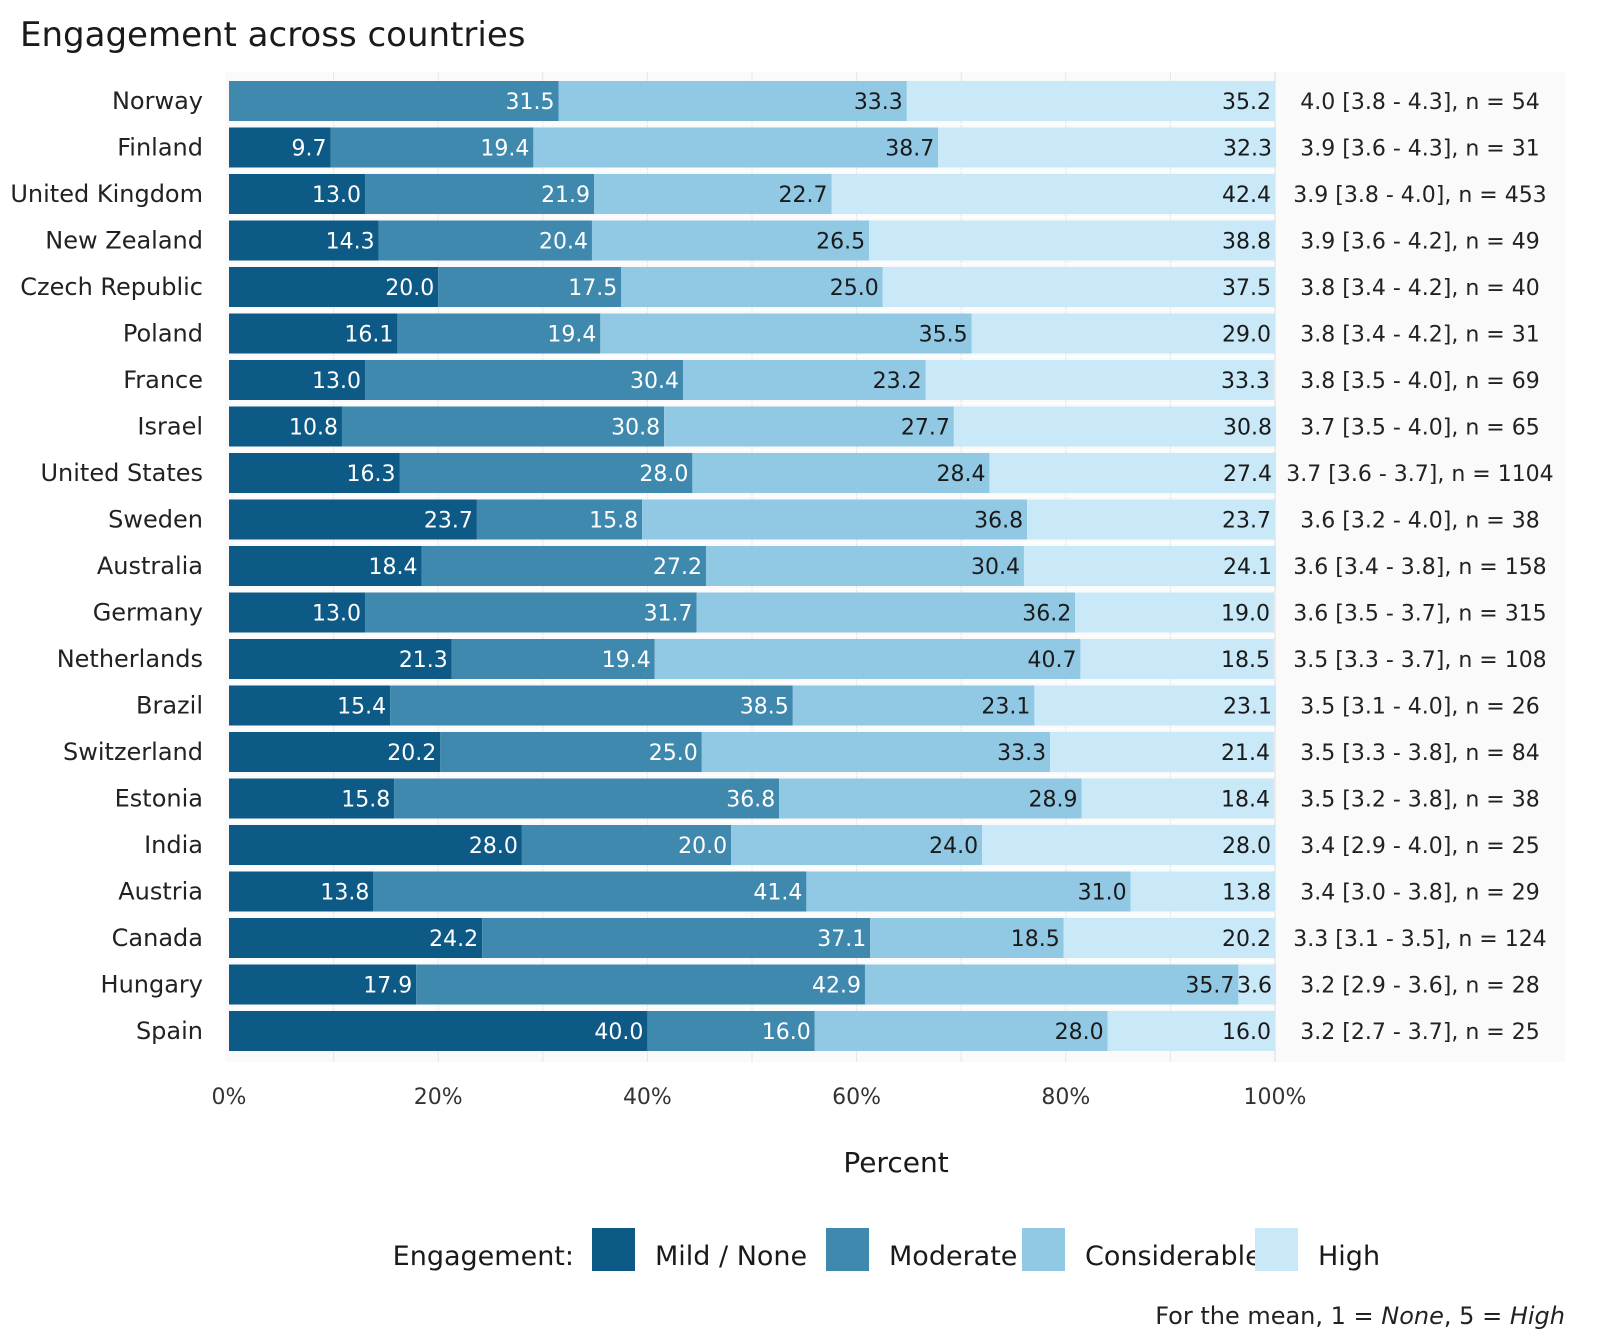  I want to click on bar-netherlands-high, so click(1177, 659).